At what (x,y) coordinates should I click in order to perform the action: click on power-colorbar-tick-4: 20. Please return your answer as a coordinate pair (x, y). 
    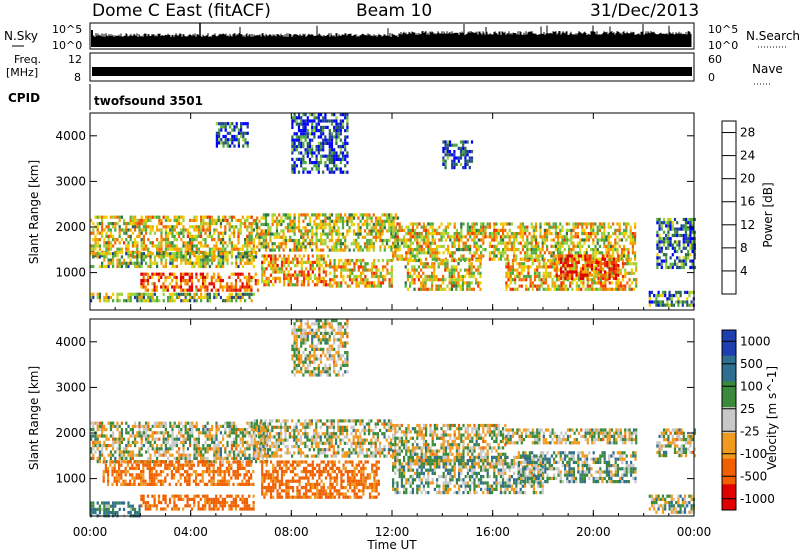
    Looking at the image, I should click on (747, 179).